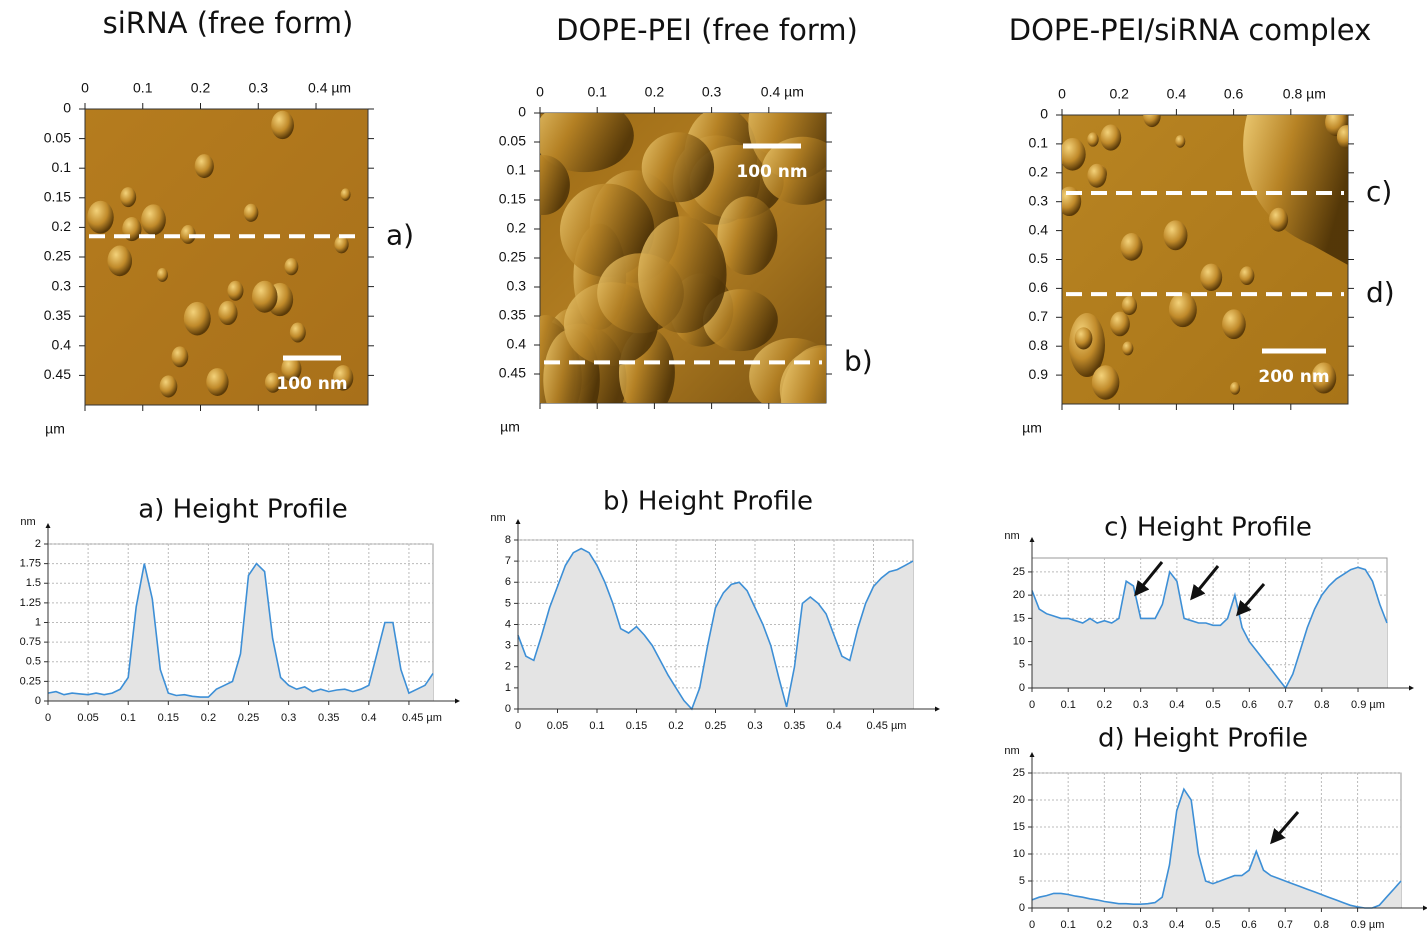 The height and width of the screenshot is (938, 1427). What do you see at coordinates (1019, 641) in the screenshot?
I see `y-tick-label: 10` at bounding box center [1019, 641].